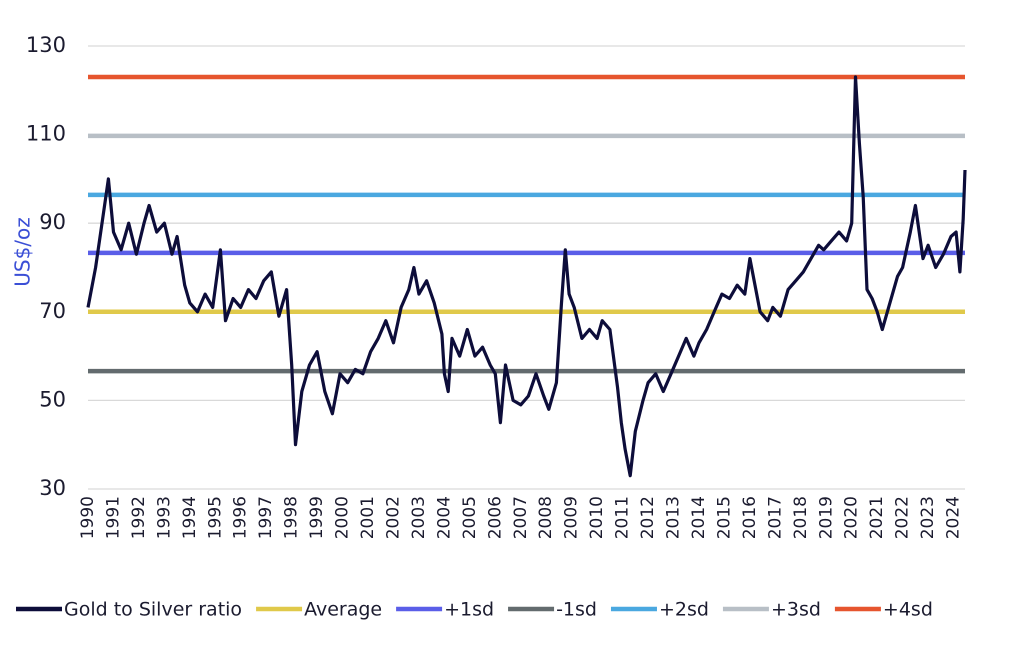 Image resolution: width=1020 pixels, height=650 pixels. I want to click on y-tick-label: 130, so click(46, 45).